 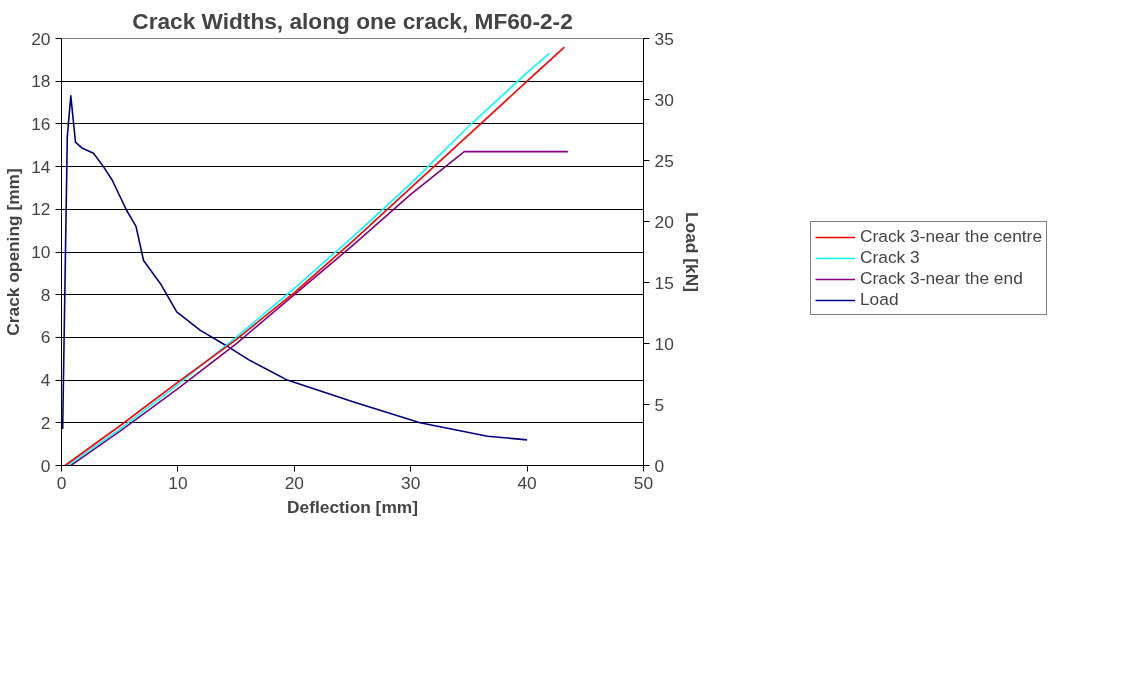 What do you see at coordinates (352, 506) in the screenshot?
I see `x-axis-title: Deflection [mm]` at bounding box center [352, 506].